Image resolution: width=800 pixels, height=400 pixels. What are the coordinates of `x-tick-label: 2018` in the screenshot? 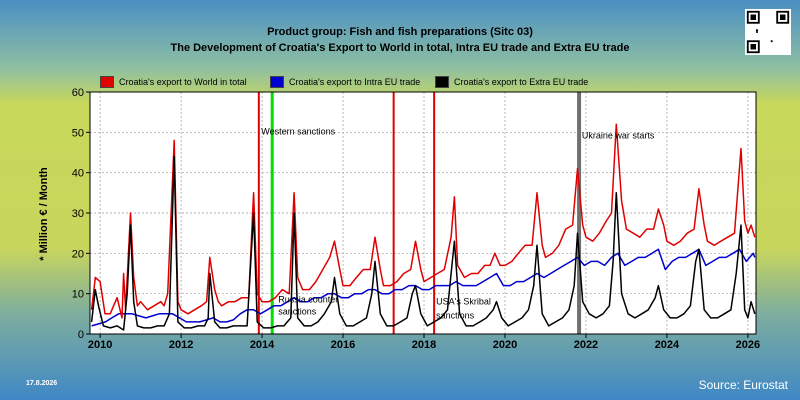 It's located at (424, 345).